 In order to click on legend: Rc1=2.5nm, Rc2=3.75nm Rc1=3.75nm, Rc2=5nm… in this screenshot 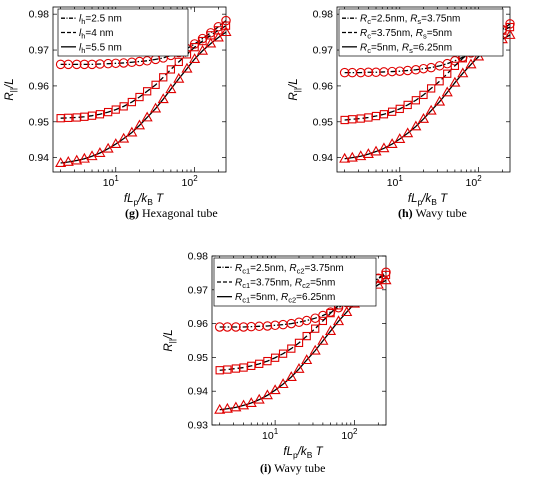, I will do `click(295, 282)`.